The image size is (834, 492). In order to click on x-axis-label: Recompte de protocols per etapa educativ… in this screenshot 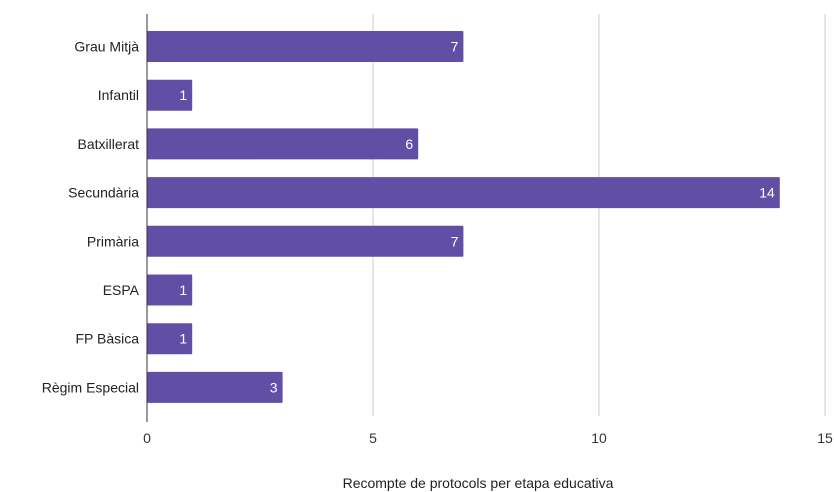, I will do `click(478, 483)`.